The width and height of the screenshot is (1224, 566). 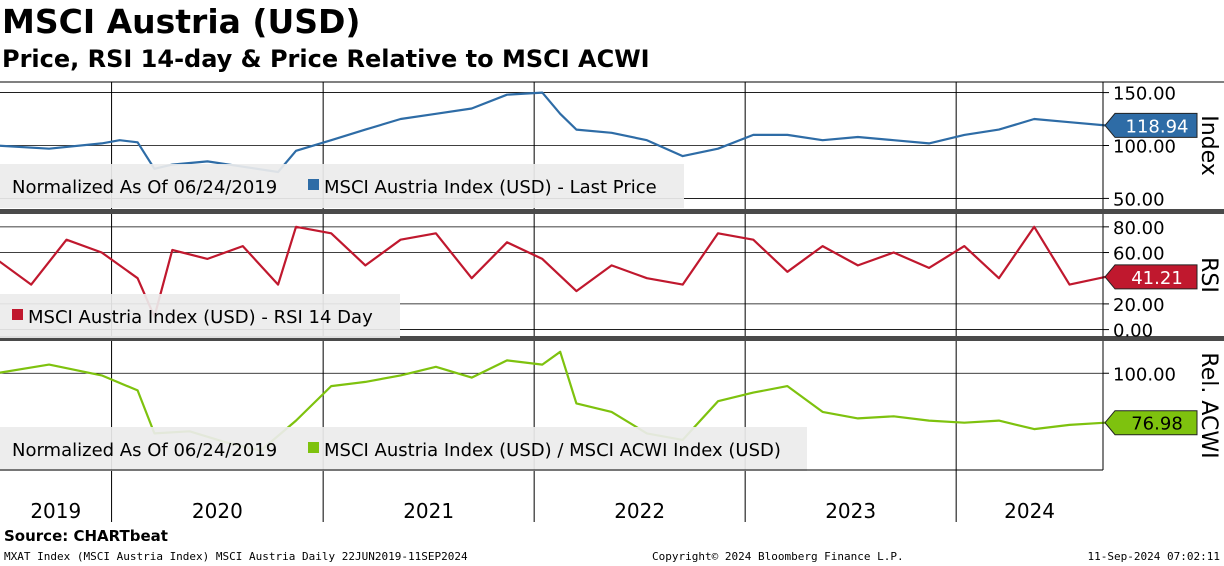 What do you see at coordinates (1139, 305) in the screenshot?
I see `y-tick-label: 20.00` at bounding box center [1139, 305].